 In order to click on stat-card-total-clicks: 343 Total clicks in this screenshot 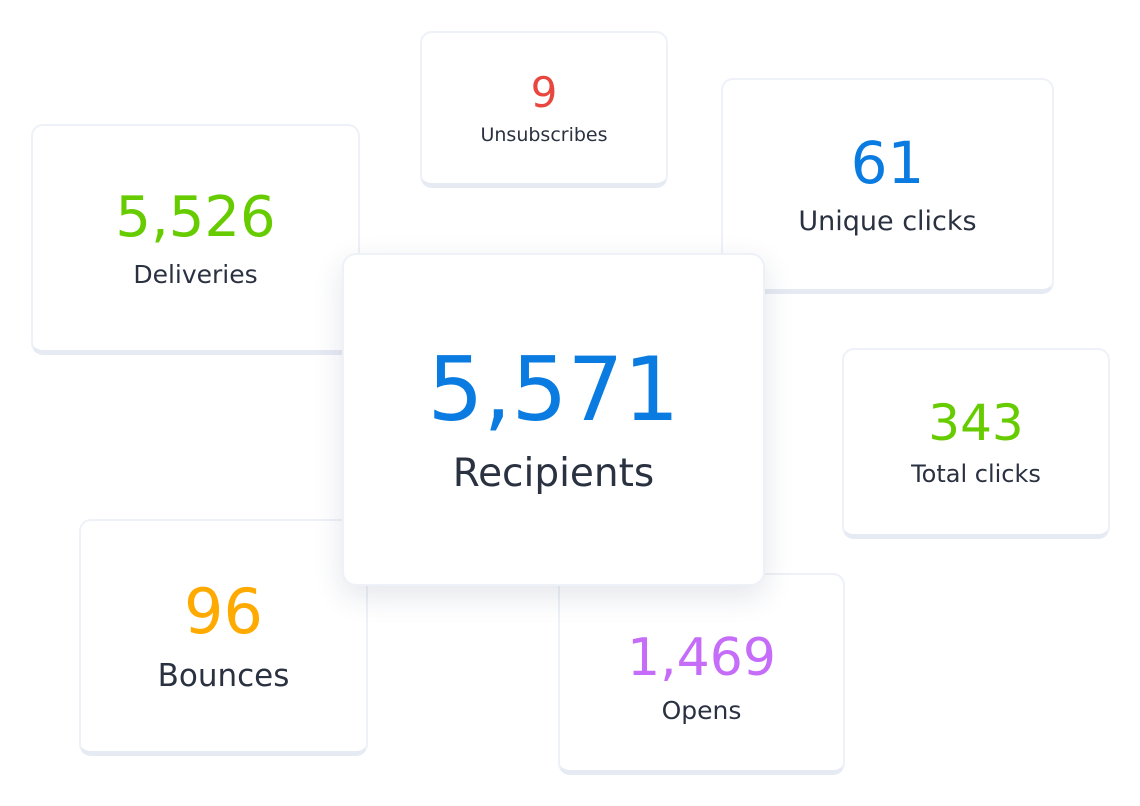, I will do `click(976, 443)`.